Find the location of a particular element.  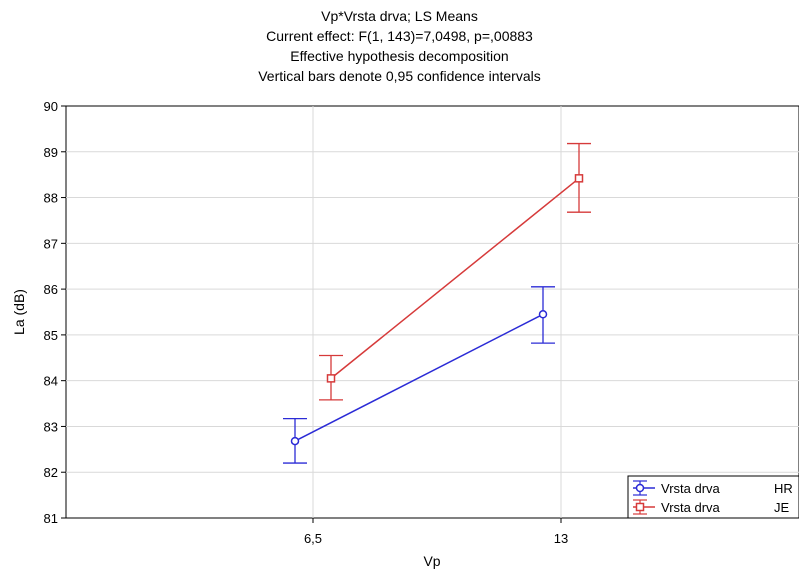

y-tick-label: 89 is located at coordinates (51, 152).